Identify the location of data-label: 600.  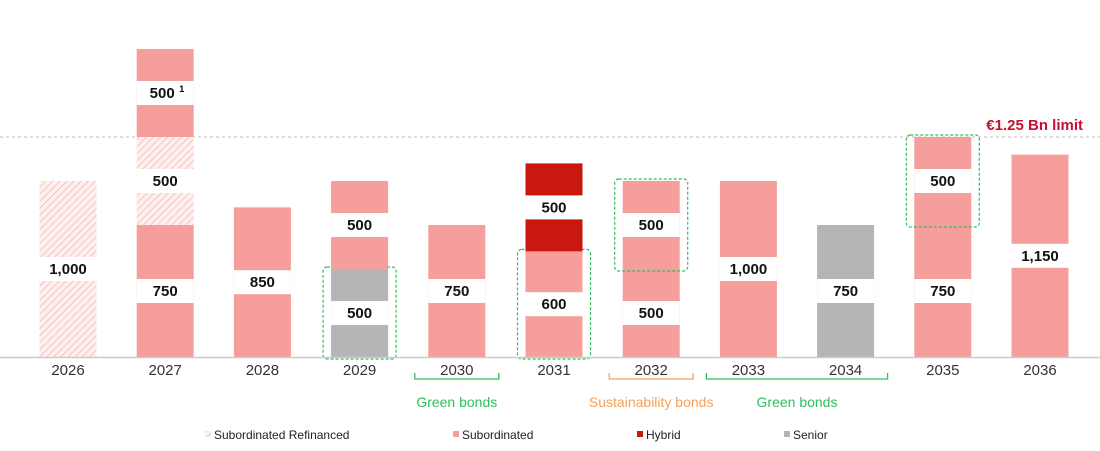
(553, 304).